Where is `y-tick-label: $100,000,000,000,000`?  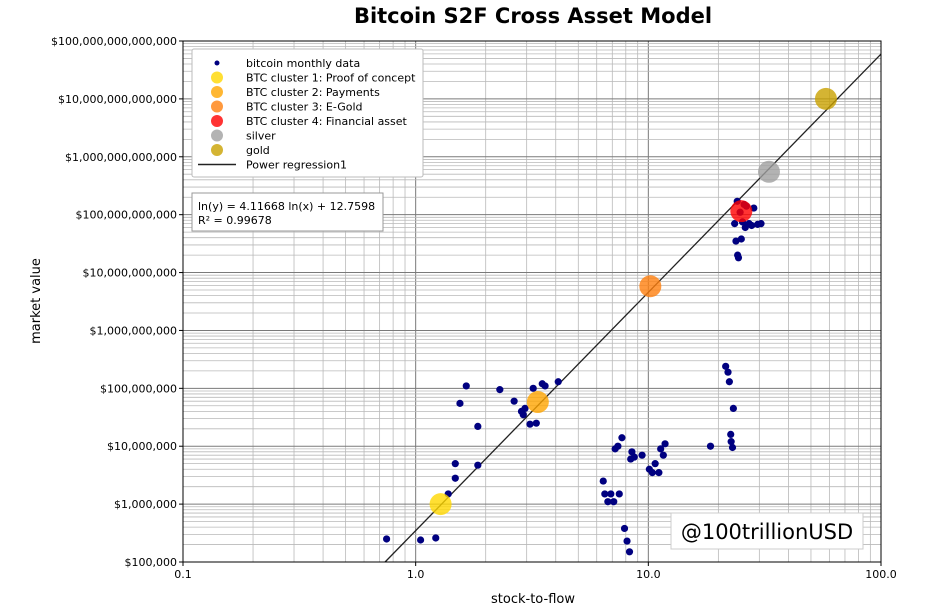 y-tick-label: $100,000,000,000,000 is located at coordinates (114, 41).